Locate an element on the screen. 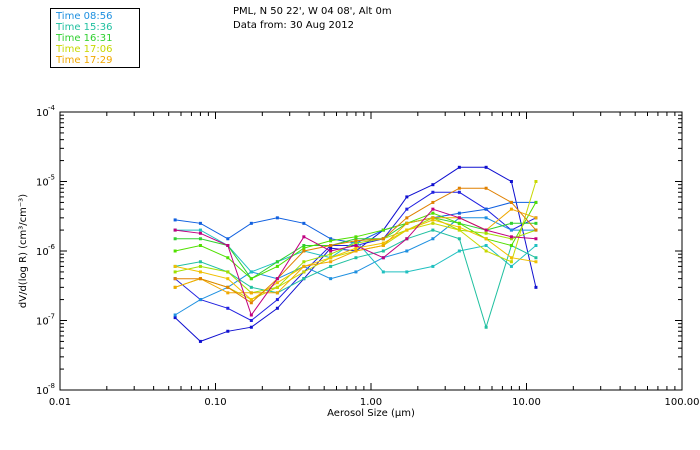  x-axis-label: Aerosol Size (µm) is located at coordinates (371, 413).